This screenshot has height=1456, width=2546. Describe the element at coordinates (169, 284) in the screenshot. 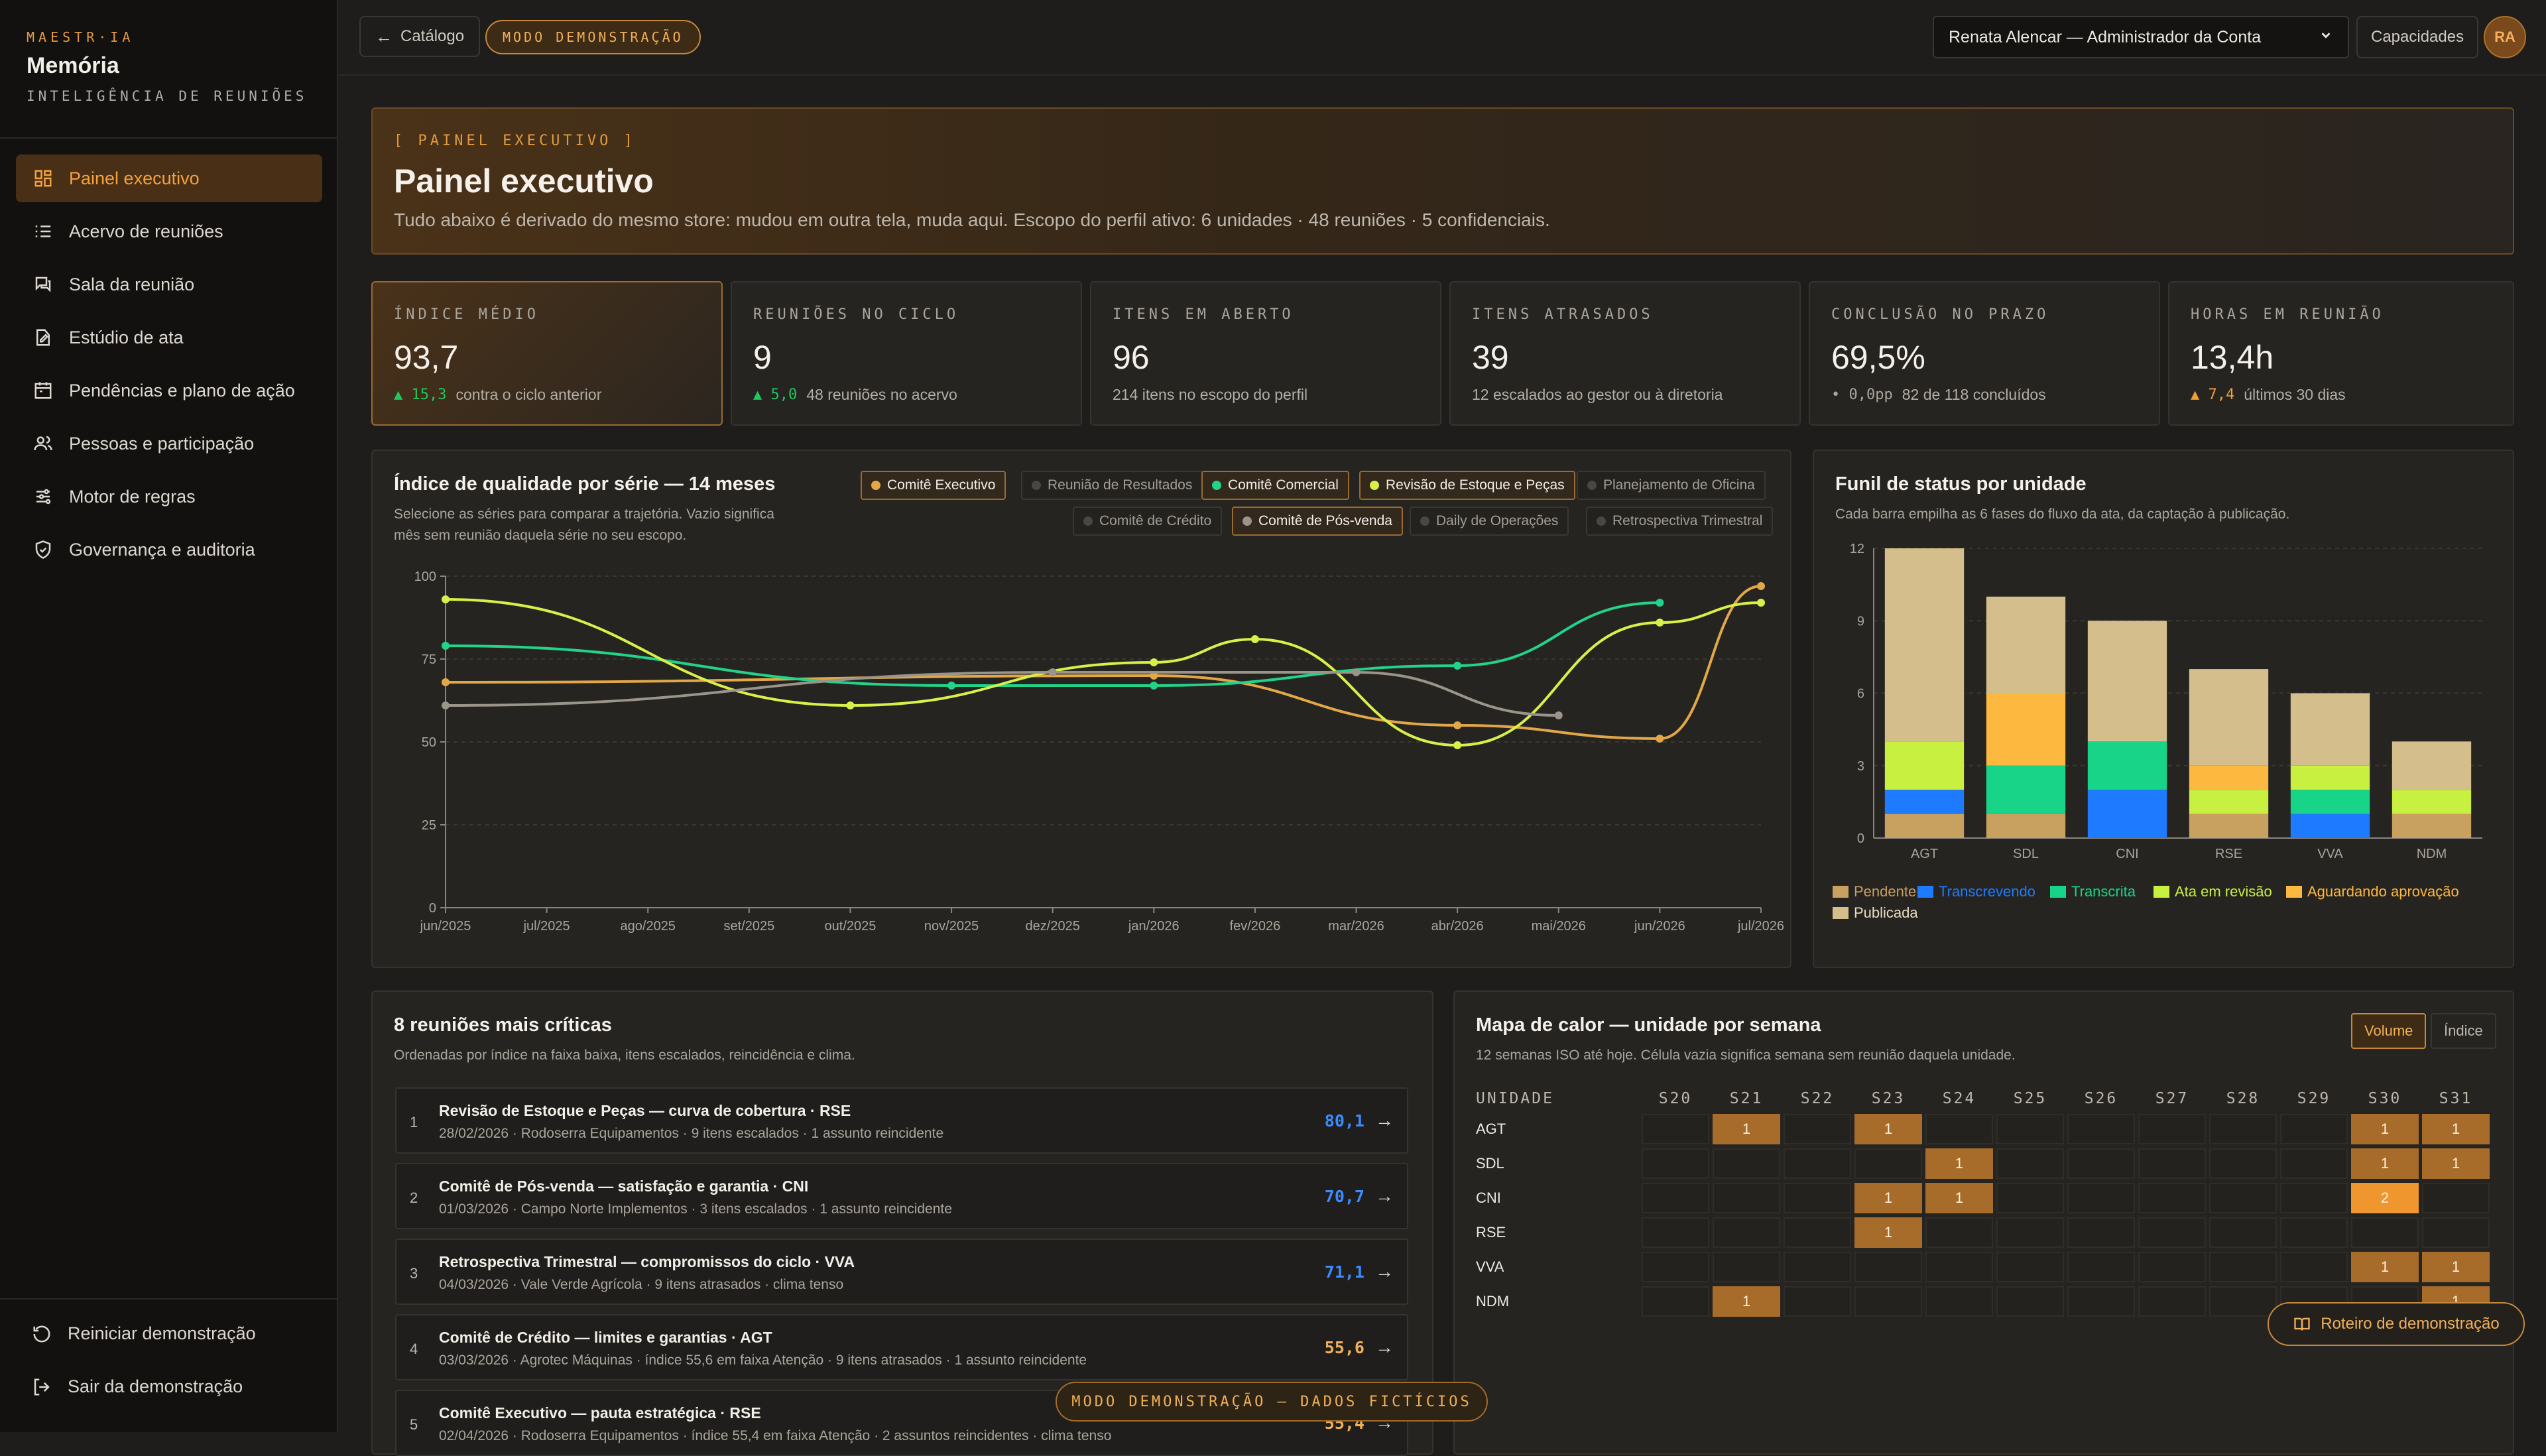

I see `sidebar-item-sala: Sala da reunião` at that location.